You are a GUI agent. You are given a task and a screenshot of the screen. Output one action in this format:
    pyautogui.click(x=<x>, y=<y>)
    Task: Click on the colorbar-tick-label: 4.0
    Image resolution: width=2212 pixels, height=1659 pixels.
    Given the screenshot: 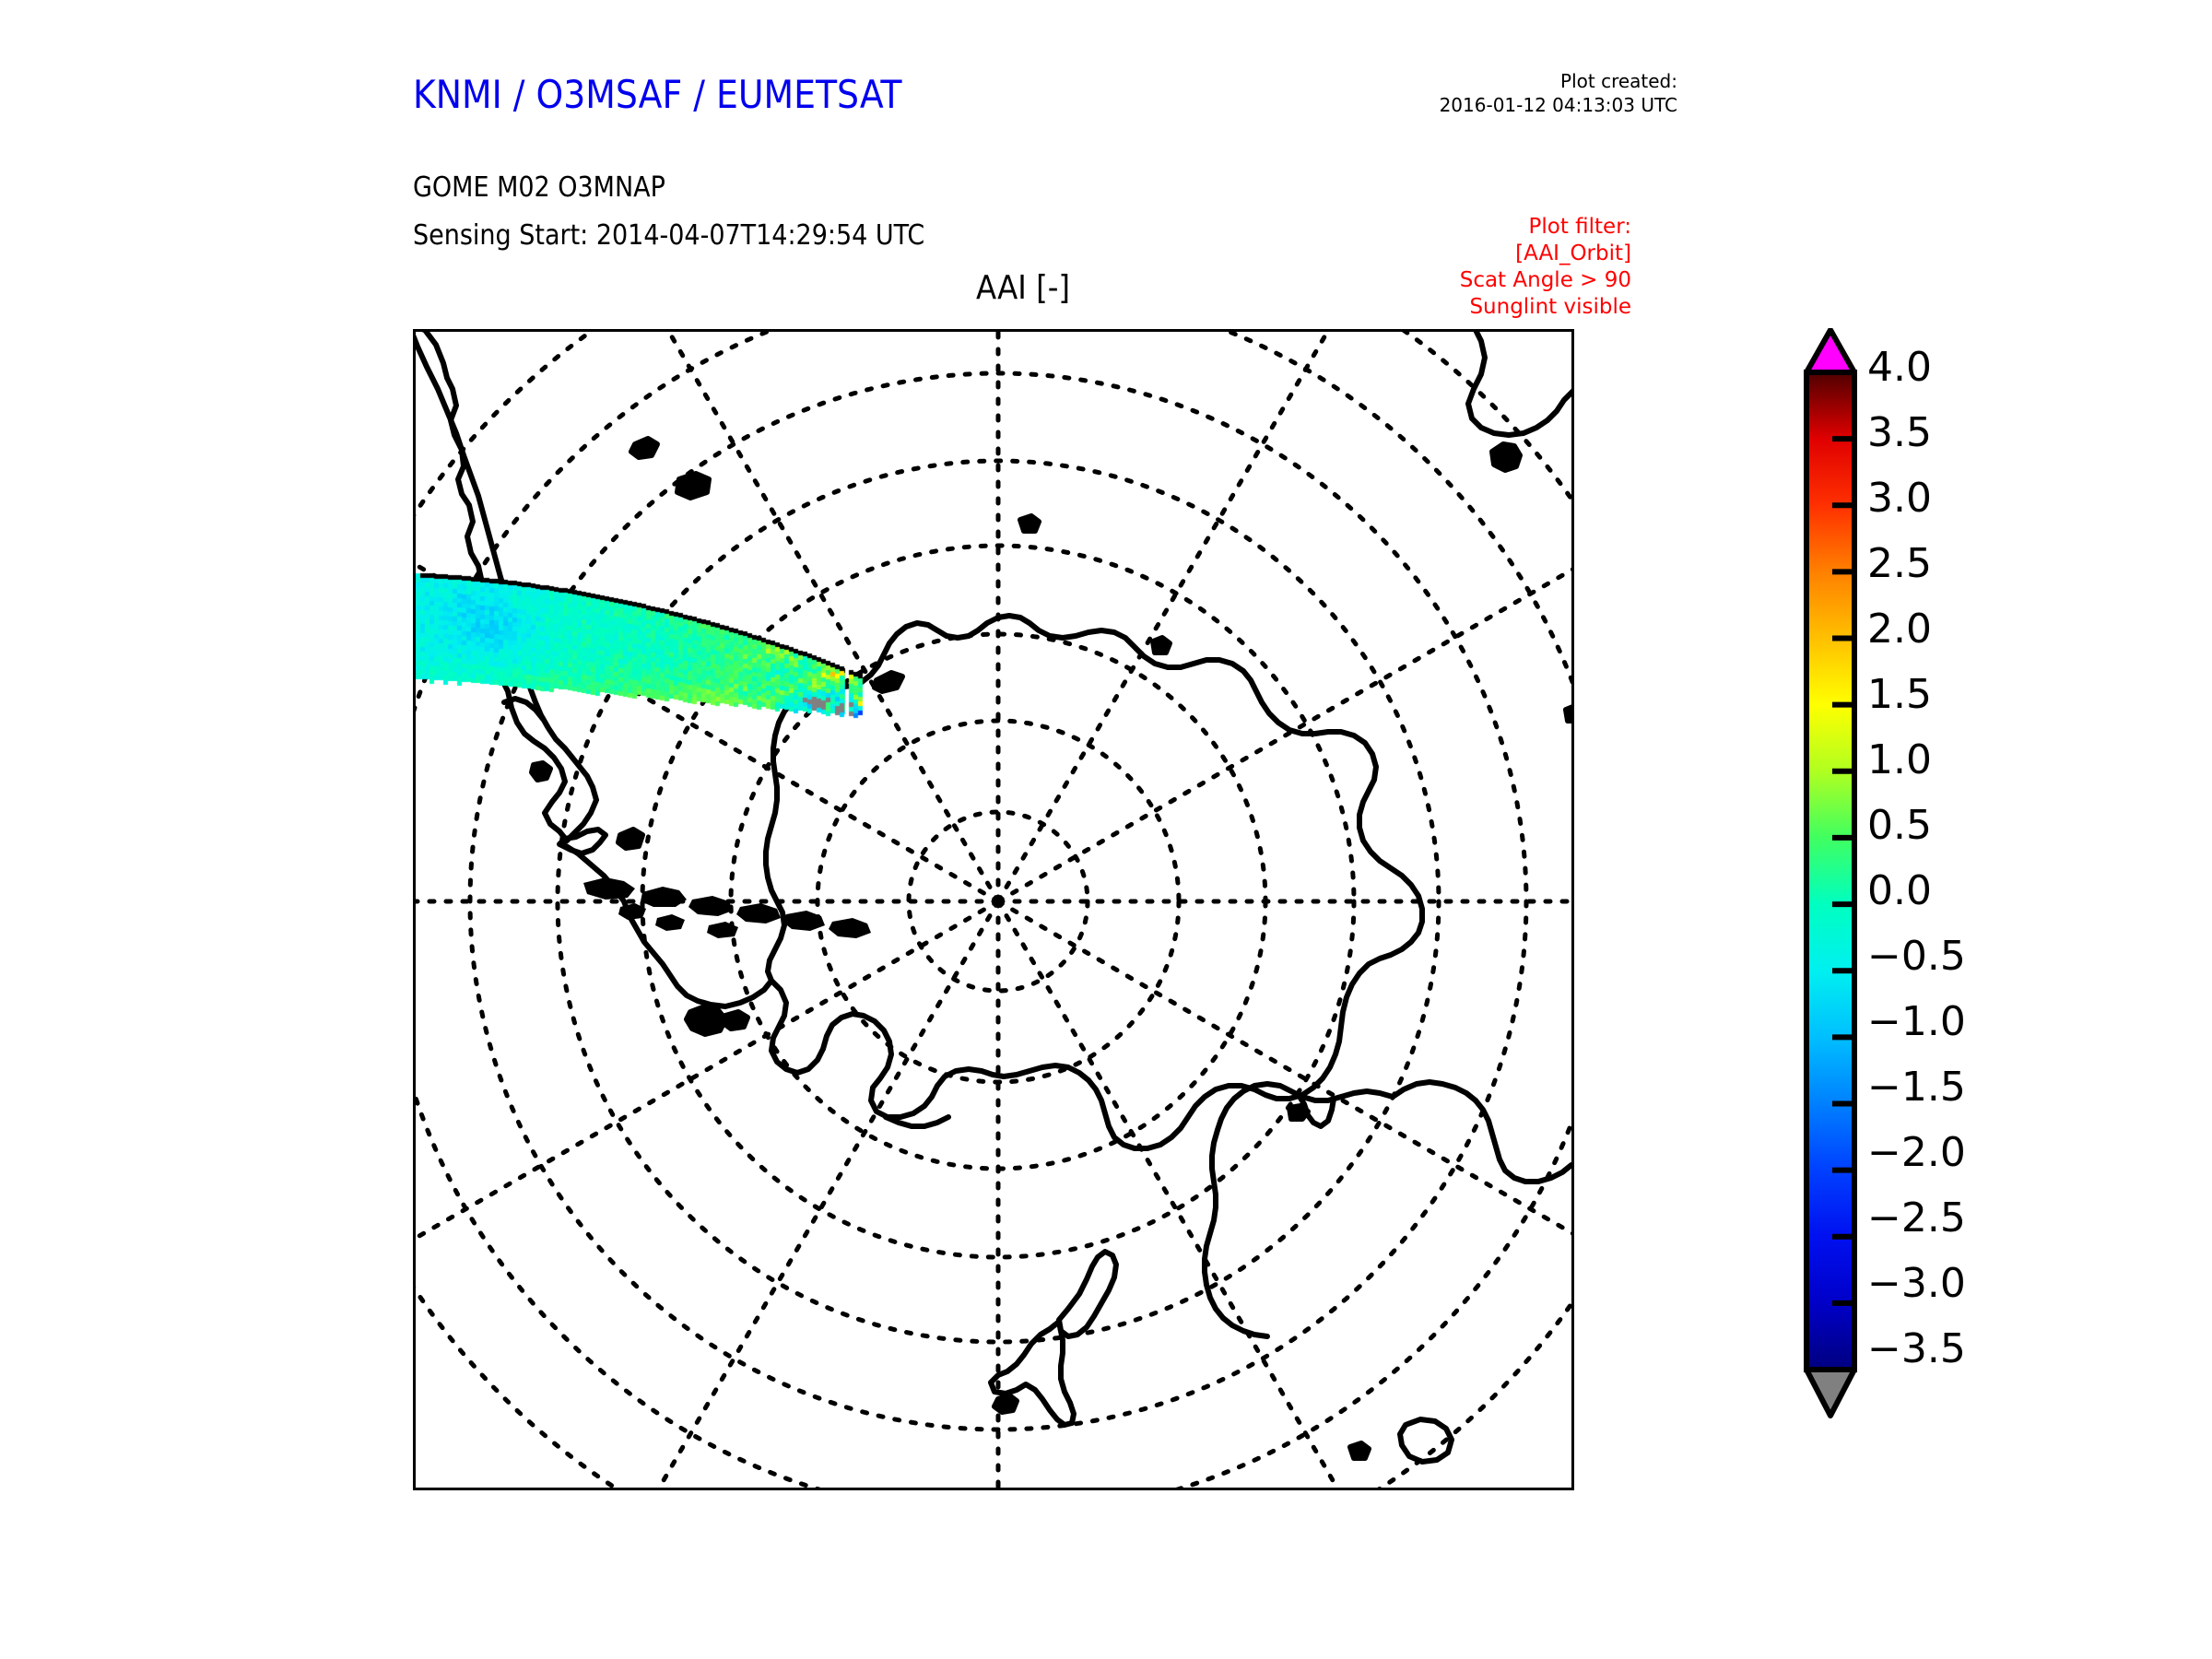 What is the action you would take?
    pyautogui.click(x=1899, y=368)
    